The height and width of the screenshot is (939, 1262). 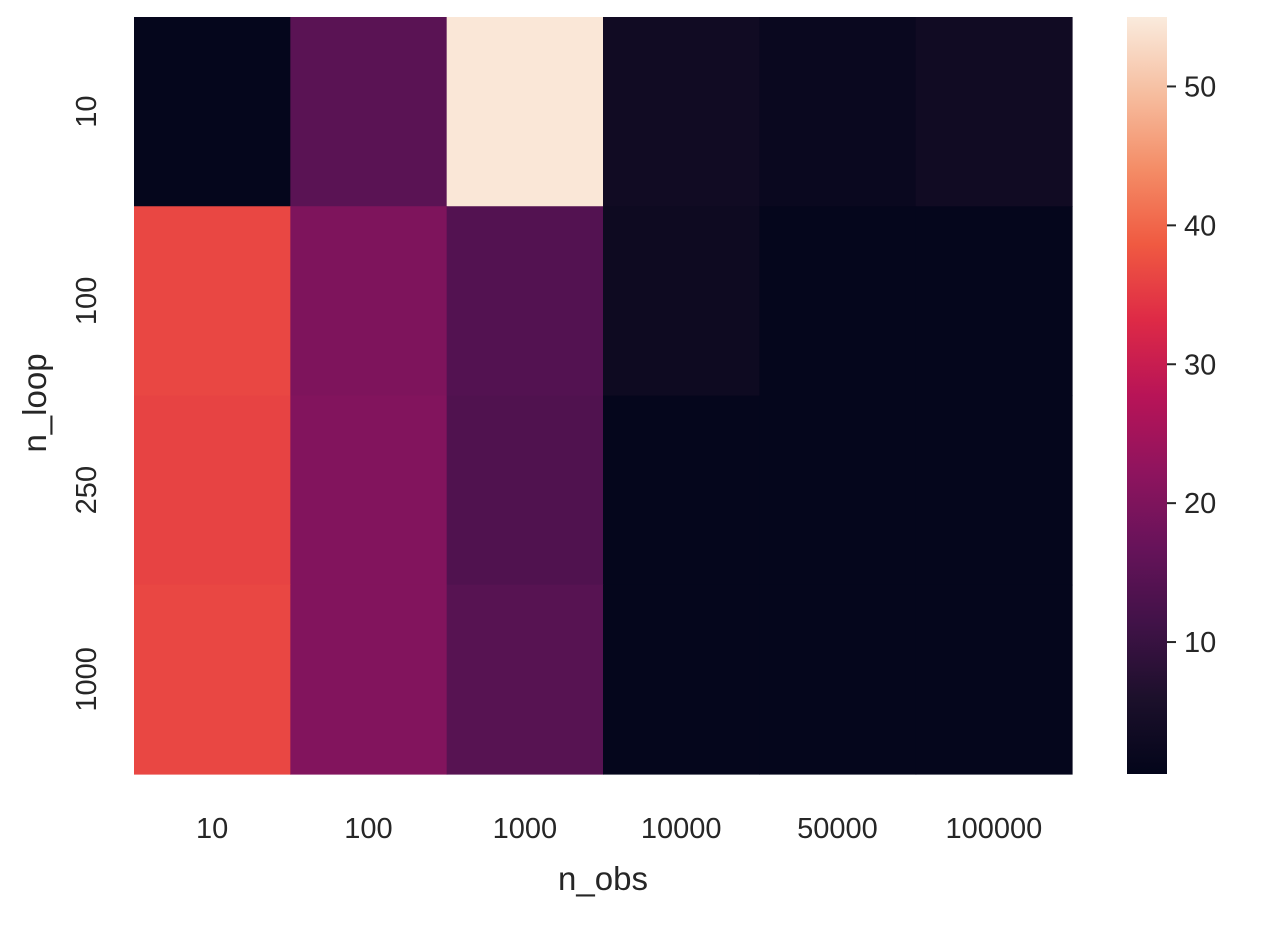 I want to click on colorbar-tick-label: 10, so click(x=1200, y=643).